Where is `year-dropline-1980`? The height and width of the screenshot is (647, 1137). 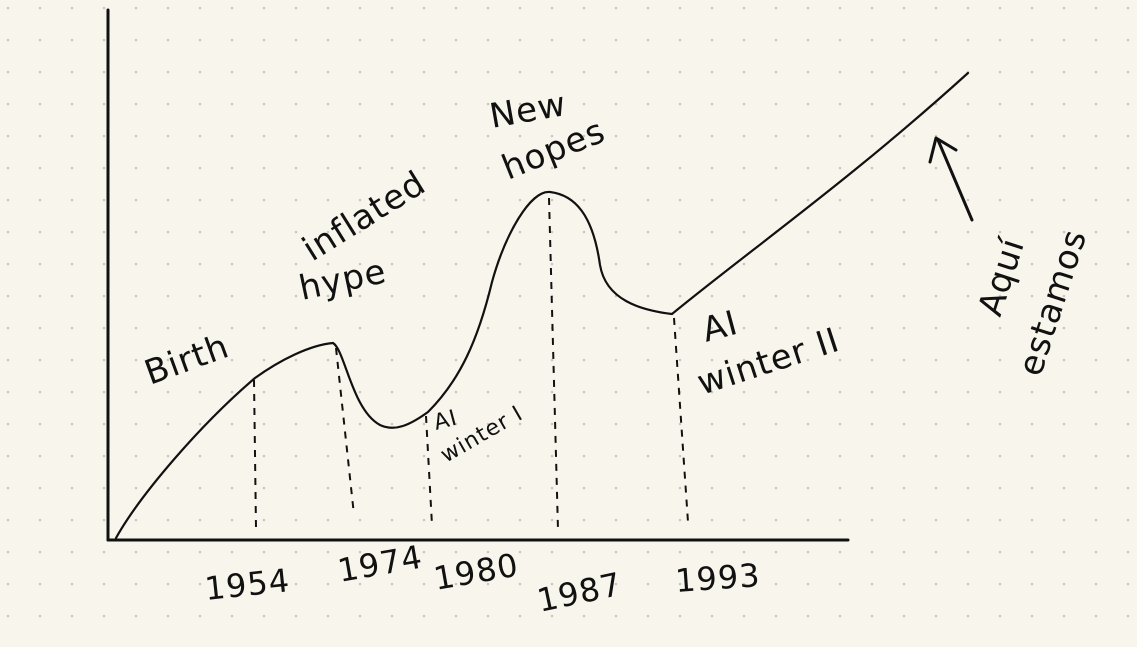
year-dropline-1980 is located at coordinates (429, 470).